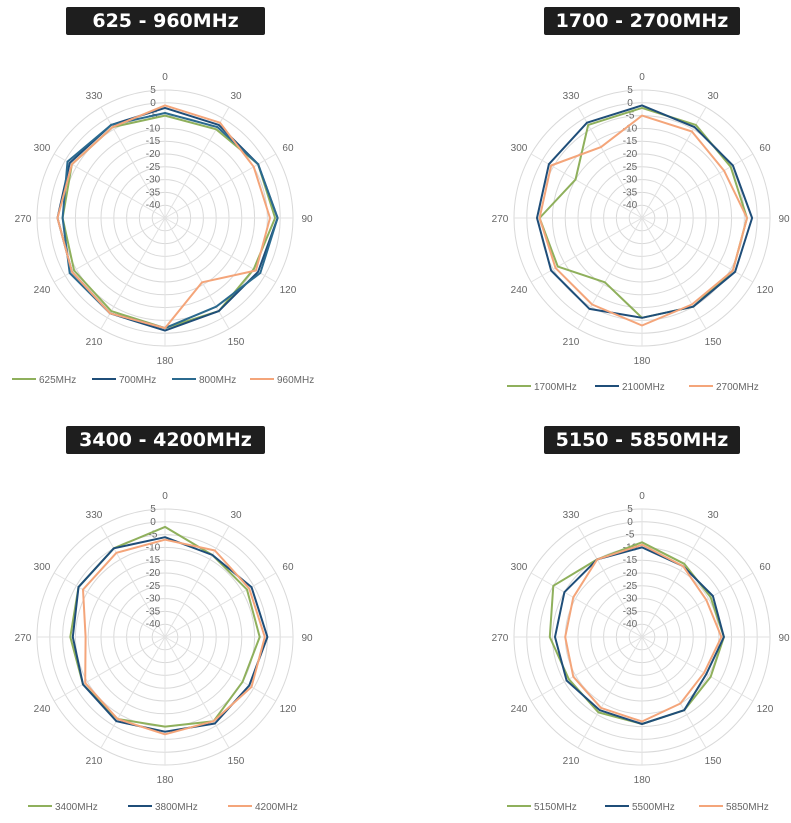  Describe the element at coordinates (295, 380) in the screenshot. I see `legend-label: 960MHz` at that location.